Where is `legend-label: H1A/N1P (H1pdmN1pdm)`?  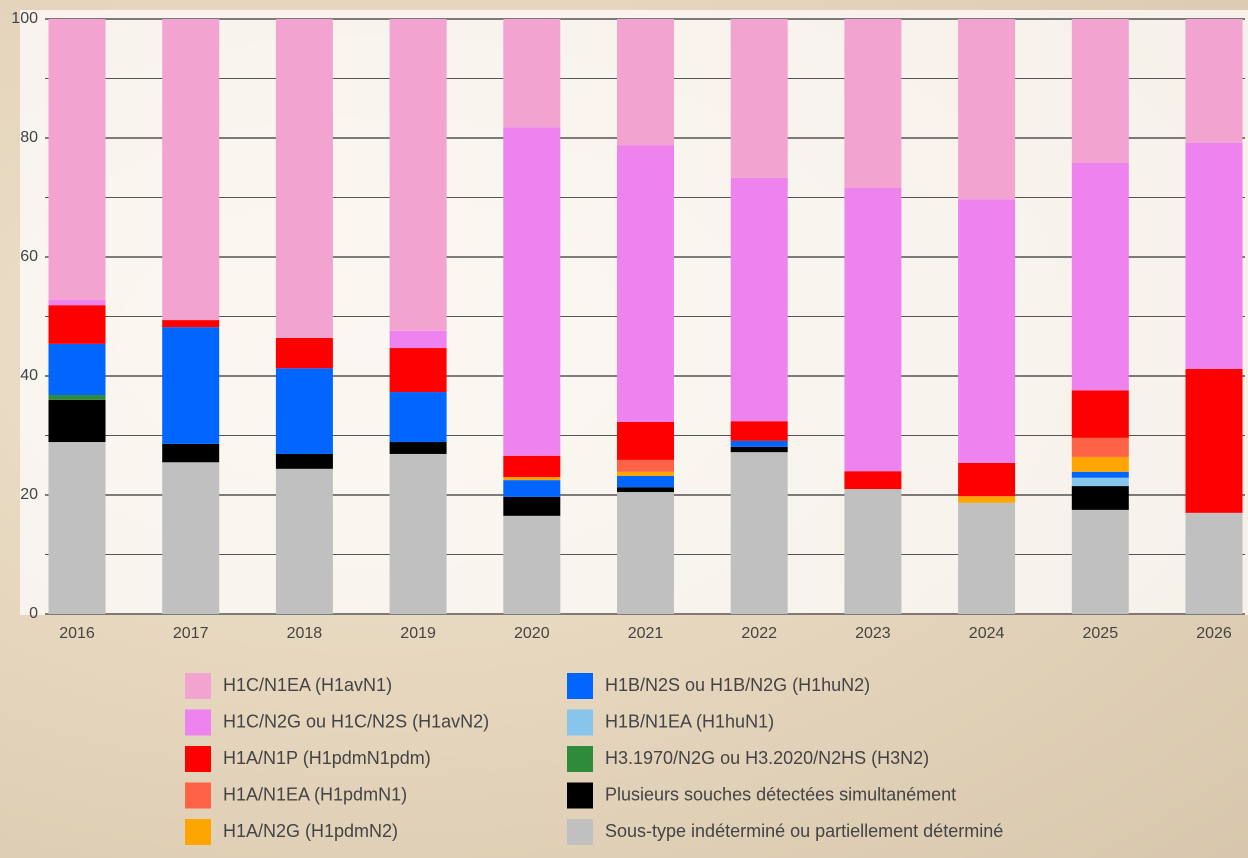
legend-label: H1A/N1P (H1pdmN1pdm) is located at coordinates (327, 758).